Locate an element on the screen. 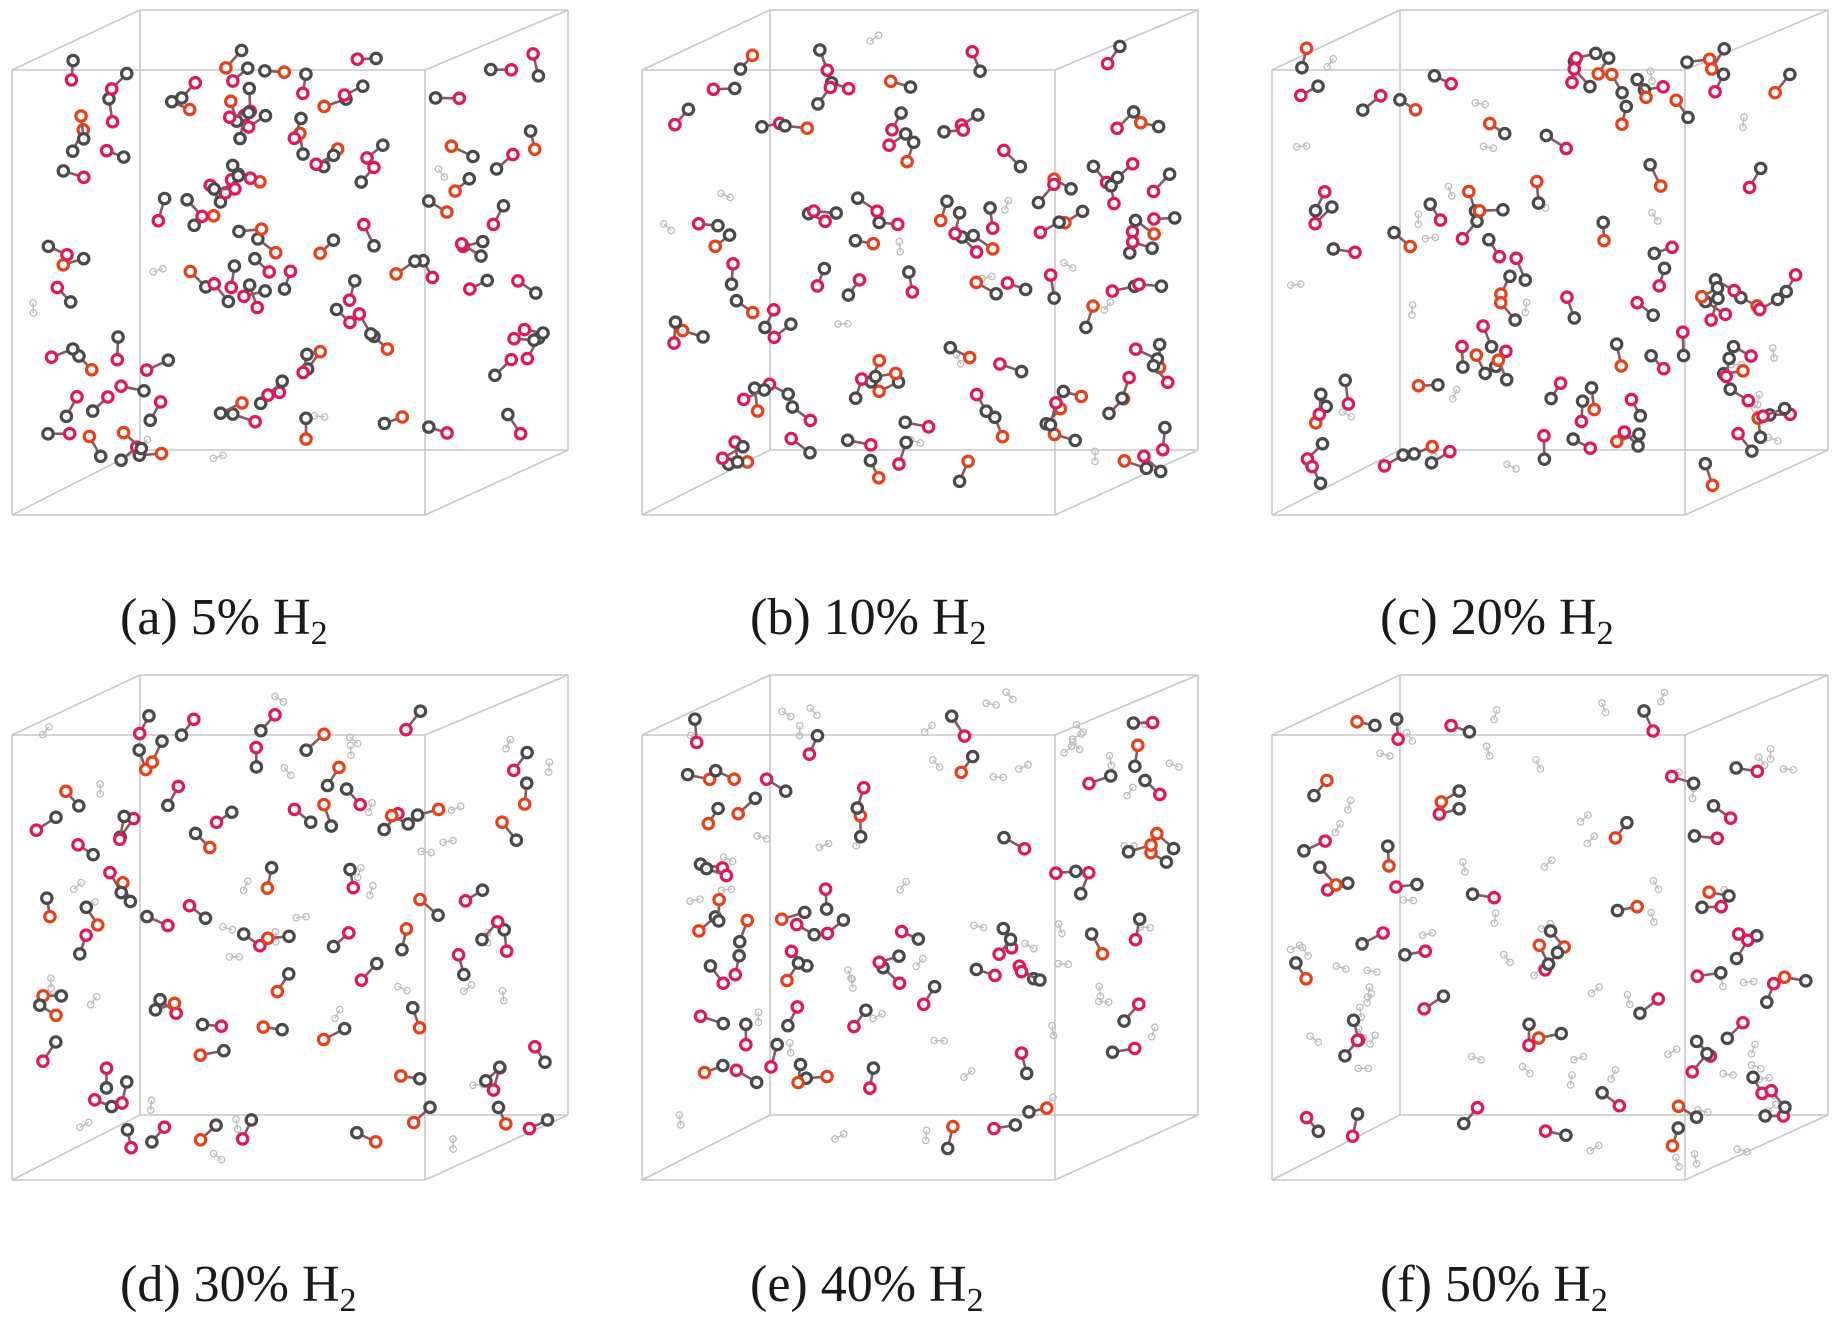  caption-label: (a) is located at coordinates (149, 617).